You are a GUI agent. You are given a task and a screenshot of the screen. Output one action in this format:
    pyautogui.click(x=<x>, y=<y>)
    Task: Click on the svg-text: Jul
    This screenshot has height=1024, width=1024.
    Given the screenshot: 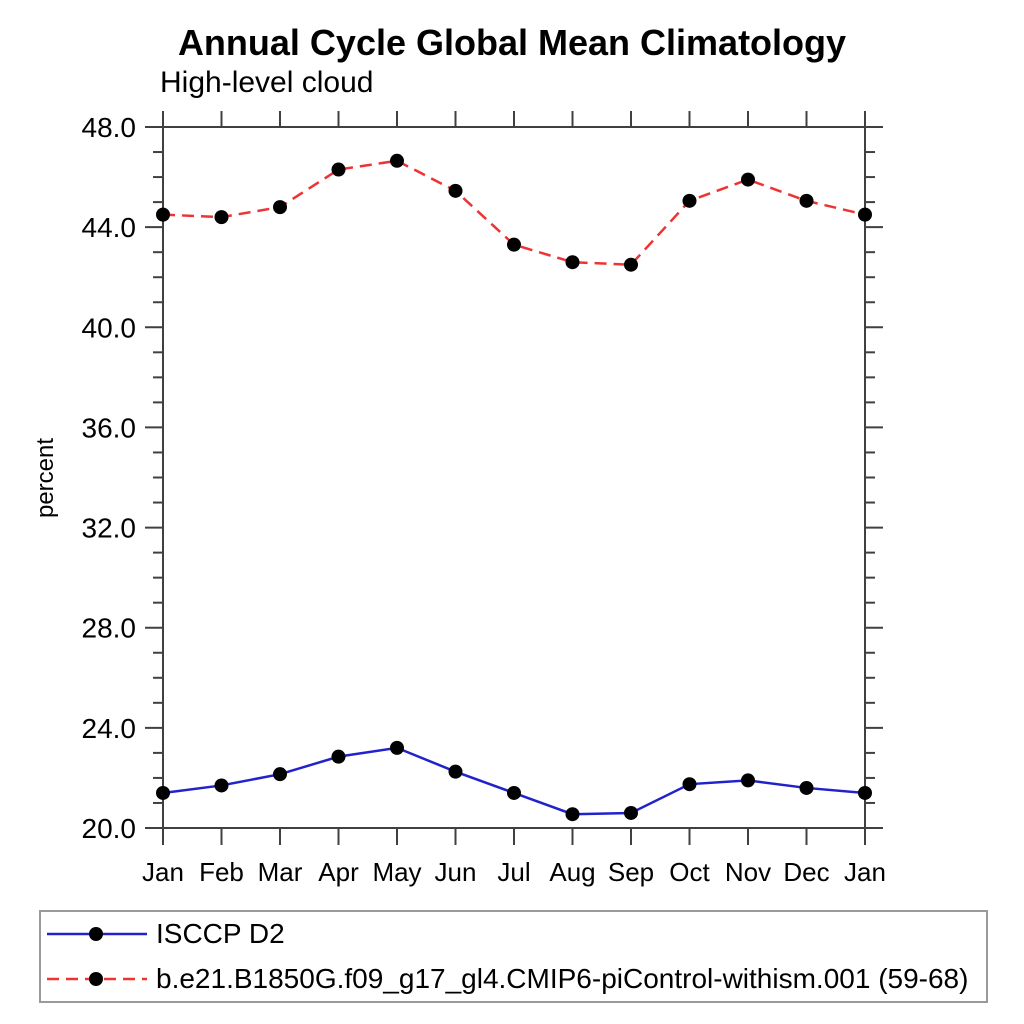 What is the action you would take?
    pyautogui.click(x=513, y=872)
    